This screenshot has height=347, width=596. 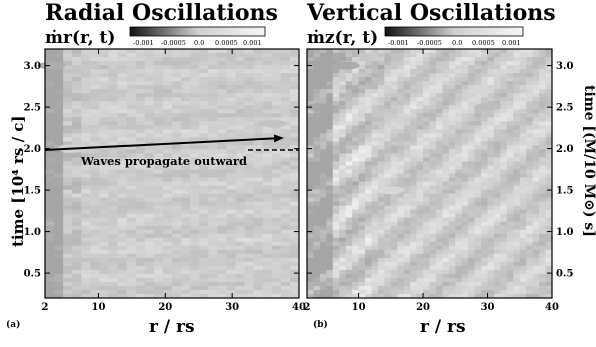 What do you see at coordinates (564, 274) in the screenshot?
I see `y-tick-label: 0.5` at bounding box center [564, 274].